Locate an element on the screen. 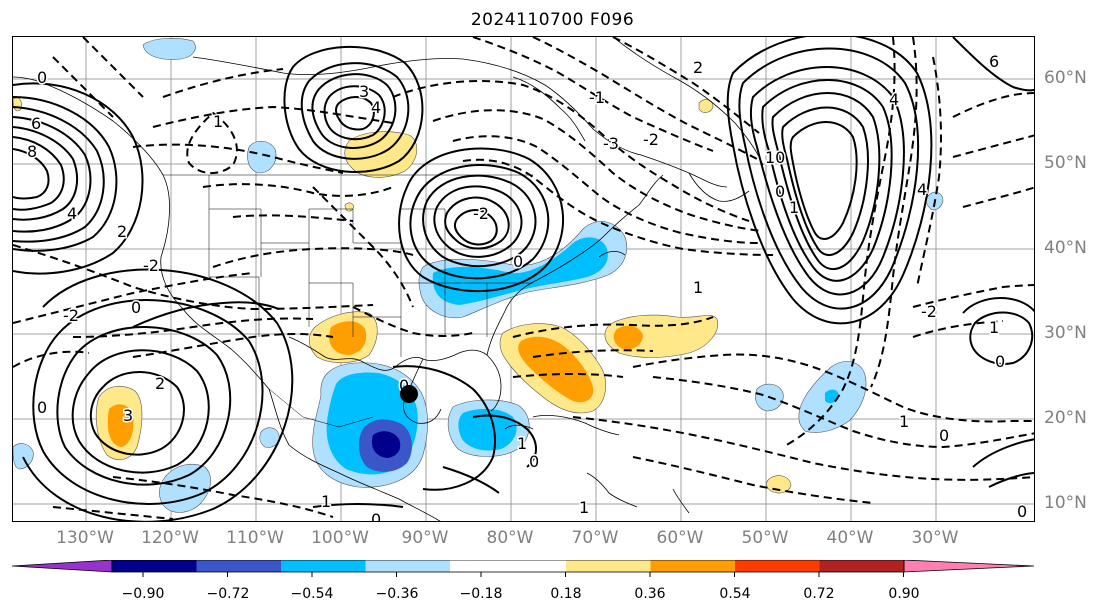 Image resolution: width=1105 pixels, height=615 pixels. lon-label: 30°W is located at coordinates (935, 538).